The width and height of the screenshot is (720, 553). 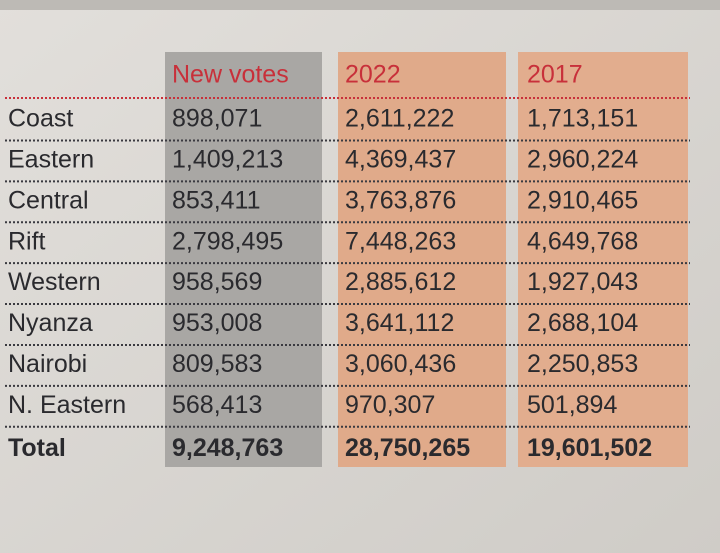 What do you see at coordinates (399, 119) in the screenshot?
I see `cell-value: 2,611,222` at bounding box center [399, 119].